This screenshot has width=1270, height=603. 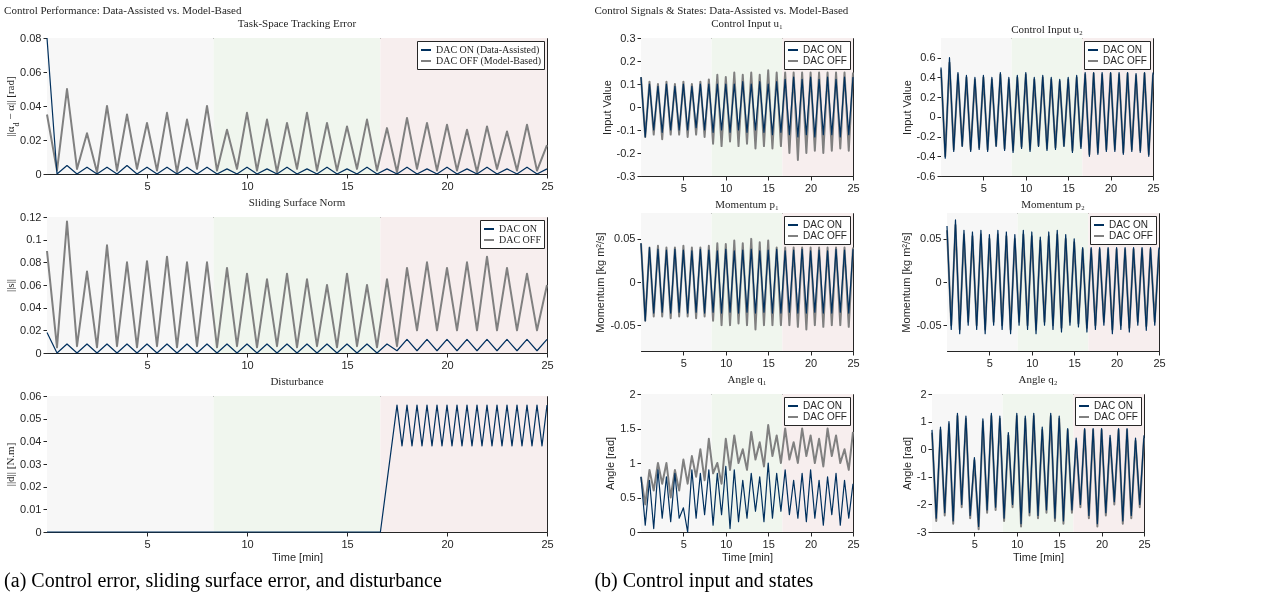 What do you see at coordinates (123, 9) in the screenshot?
I see `text: Control Performance: Data-Assisted vs. Model-Based` at bounding box center [123, 9].